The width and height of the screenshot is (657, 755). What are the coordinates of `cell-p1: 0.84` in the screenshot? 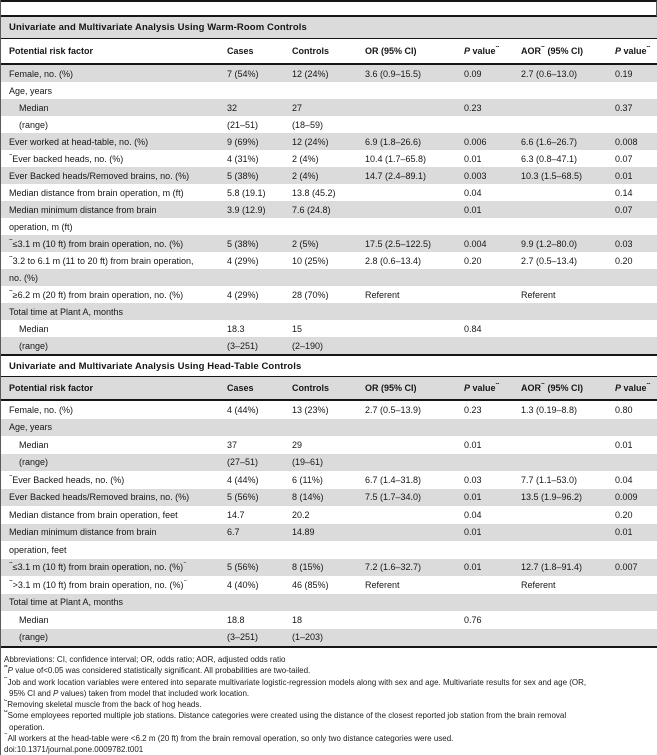 It's located at (473, 328).